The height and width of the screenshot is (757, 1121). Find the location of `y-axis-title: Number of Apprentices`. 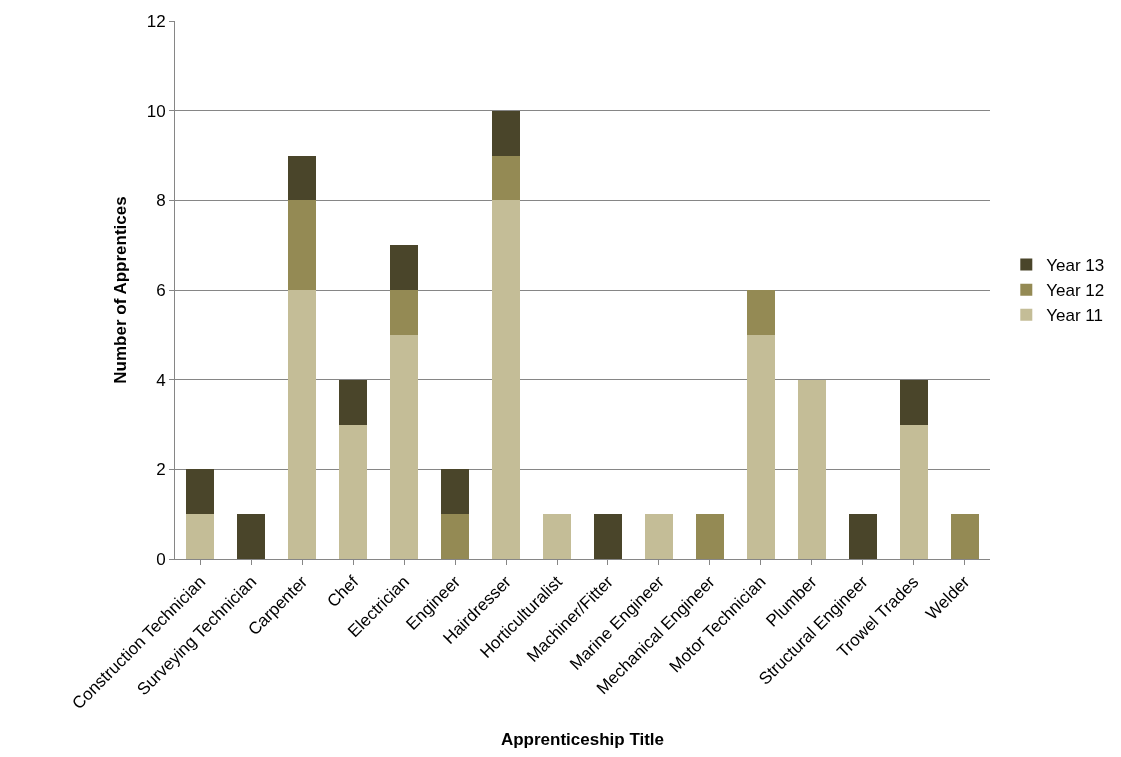

y-axis-title: Number of Apprentices is located at coordinates (121, 290).